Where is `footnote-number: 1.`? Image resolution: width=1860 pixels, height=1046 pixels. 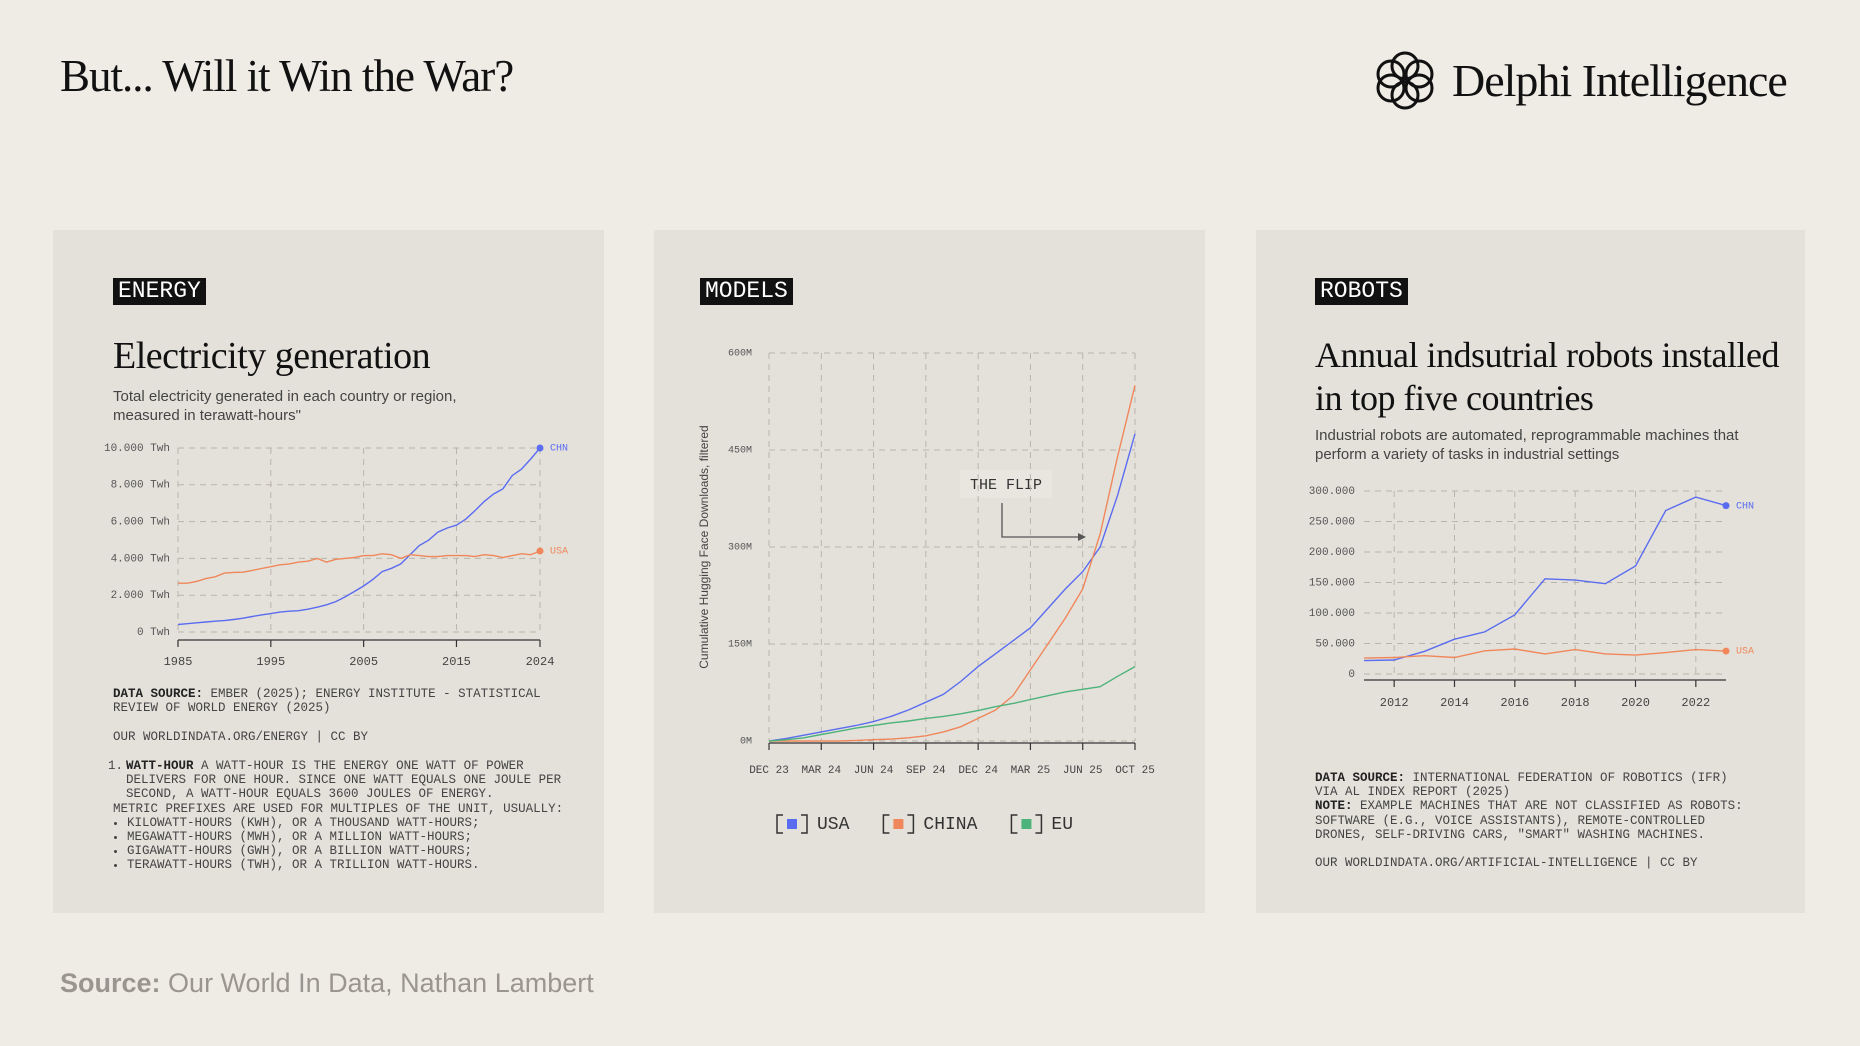
footnote-number: 1. is located at coordinates (116, 766).